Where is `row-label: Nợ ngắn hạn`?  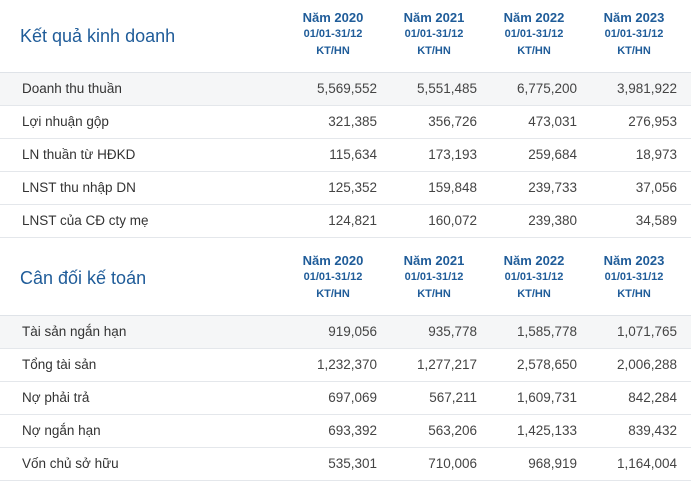
row-label: Nợ ngắn hạn is located at coordinates (61, 430).